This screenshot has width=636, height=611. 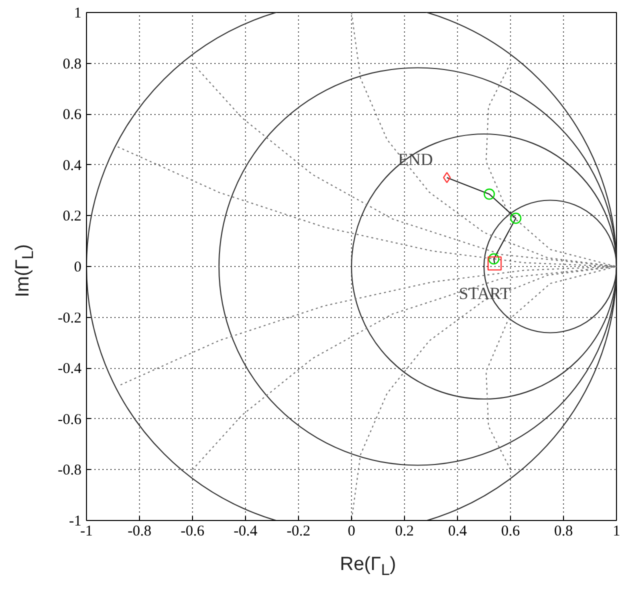 I want to click on y-tick-label: 0.4, so click(x=72, y=166).